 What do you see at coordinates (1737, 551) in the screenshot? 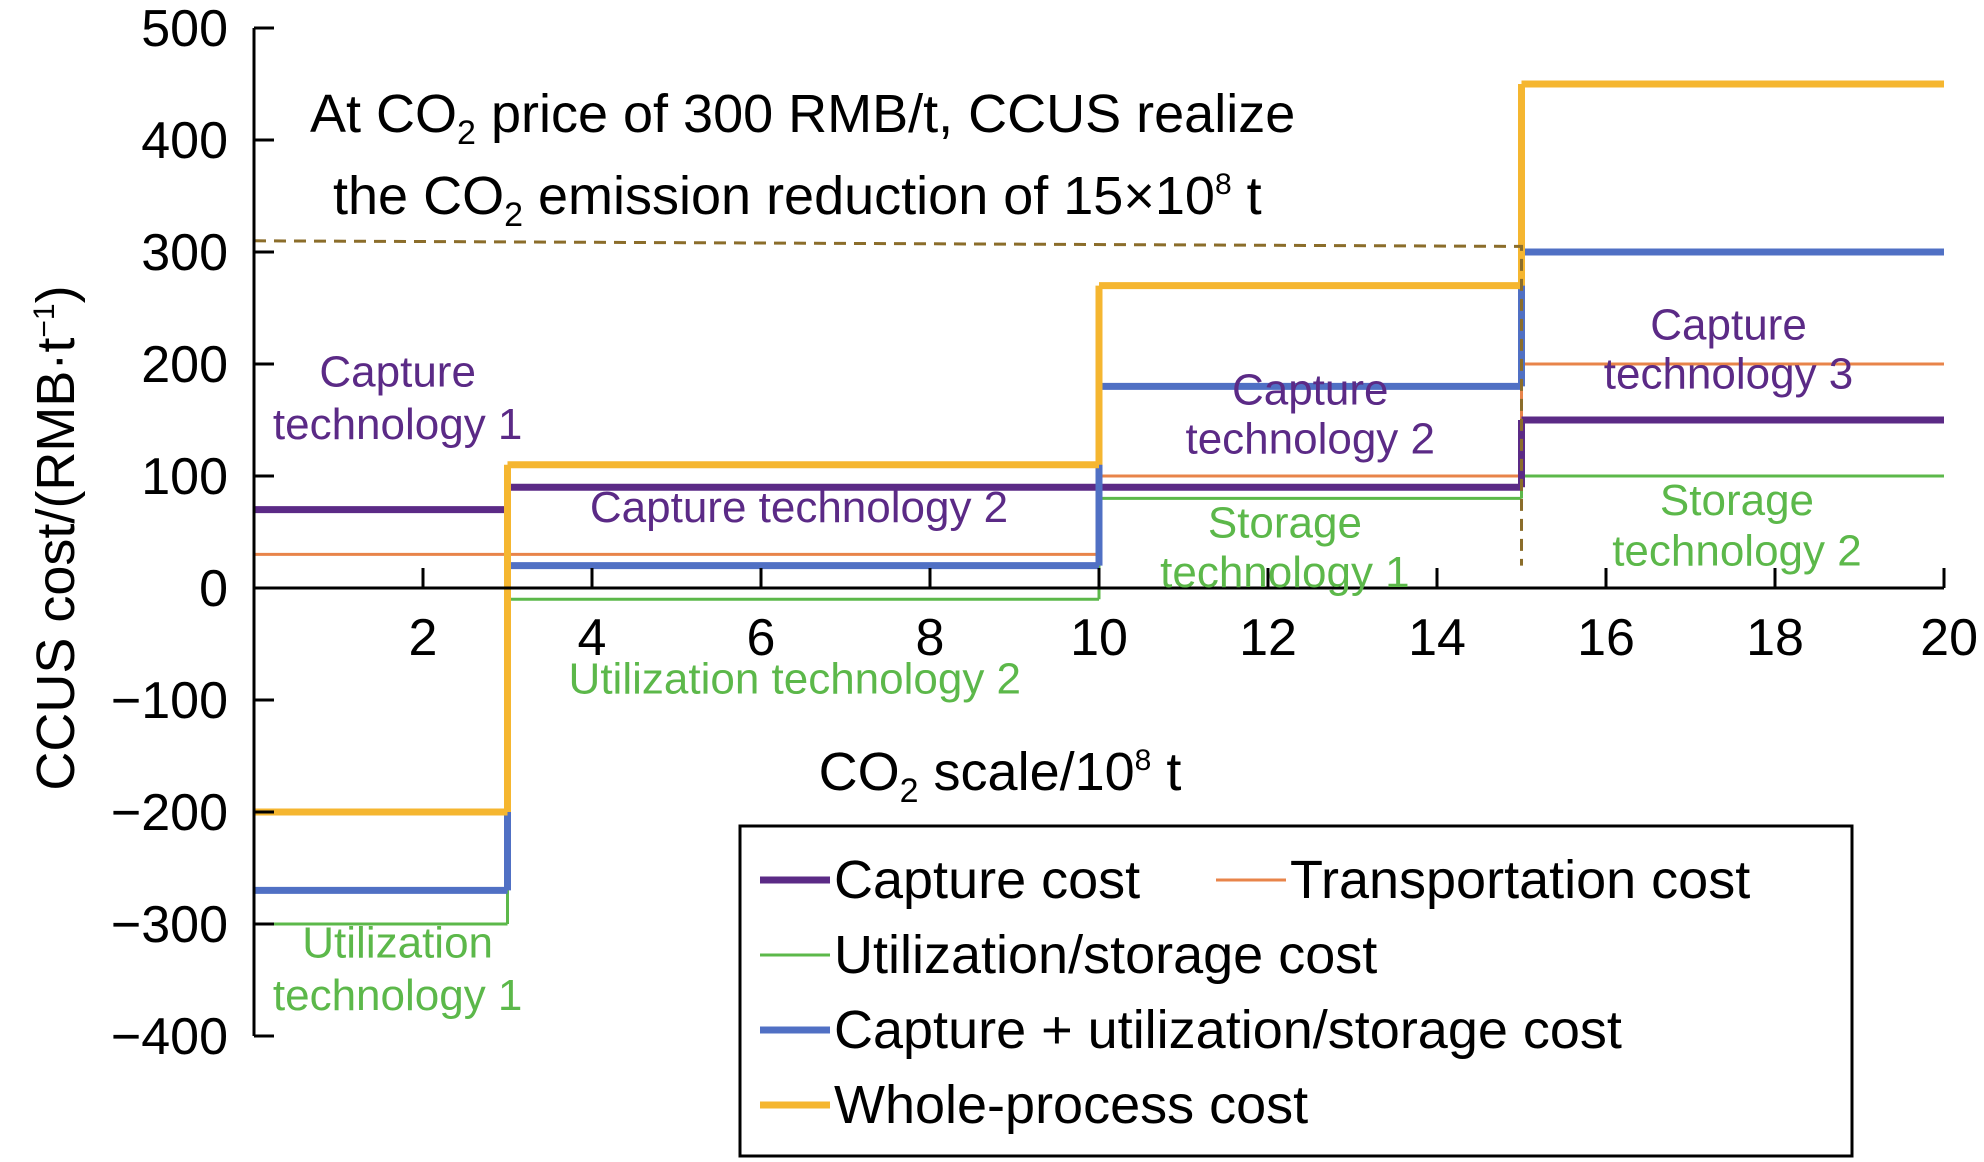
I see `annotation-st2b: technology 2` at bounding box center [1737, 551].